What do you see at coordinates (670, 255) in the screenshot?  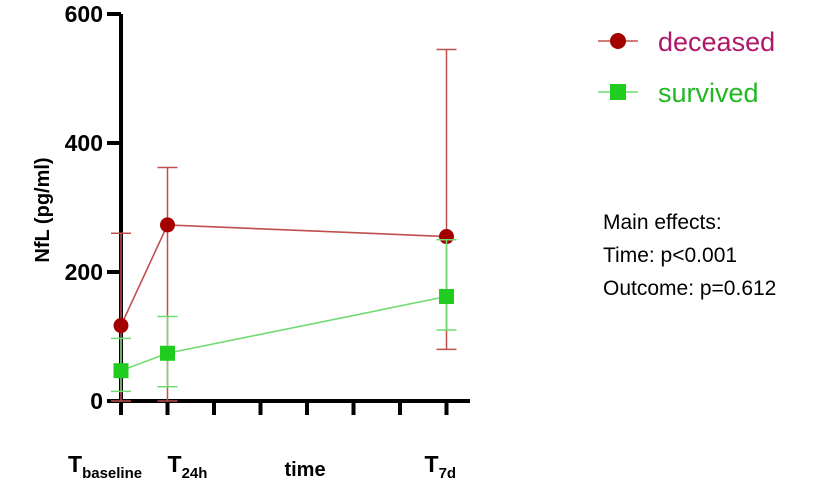 I see `annotation-time: Time: p<0.001` at bounding box center [670, 255].